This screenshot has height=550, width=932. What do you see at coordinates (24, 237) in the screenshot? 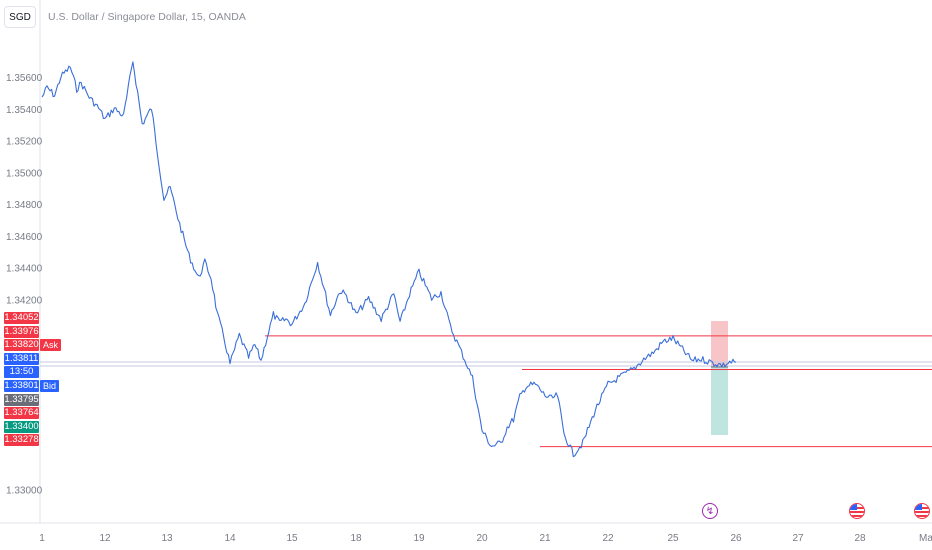
I see `y-tick-label: 1.34600` at bounding box center [24, 237].